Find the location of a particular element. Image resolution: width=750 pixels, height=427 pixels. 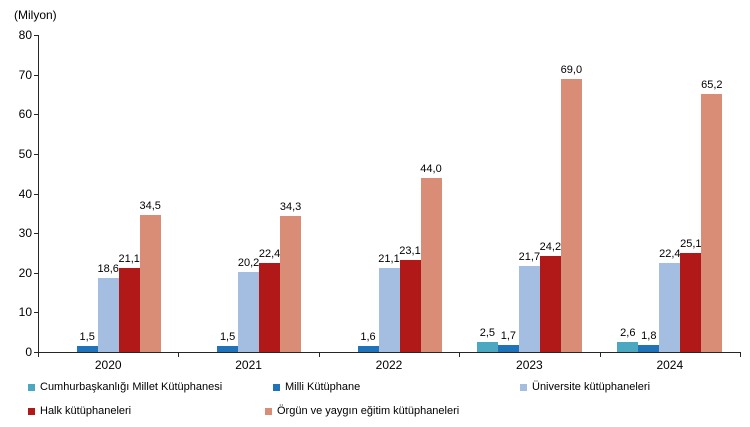

bar-value-label: 23,1 is located at coordinates (410, 251).